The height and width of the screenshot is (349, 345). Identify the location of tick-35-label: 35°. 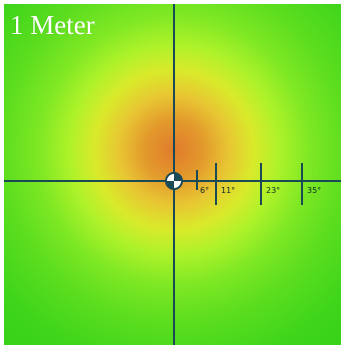
(314, 190).